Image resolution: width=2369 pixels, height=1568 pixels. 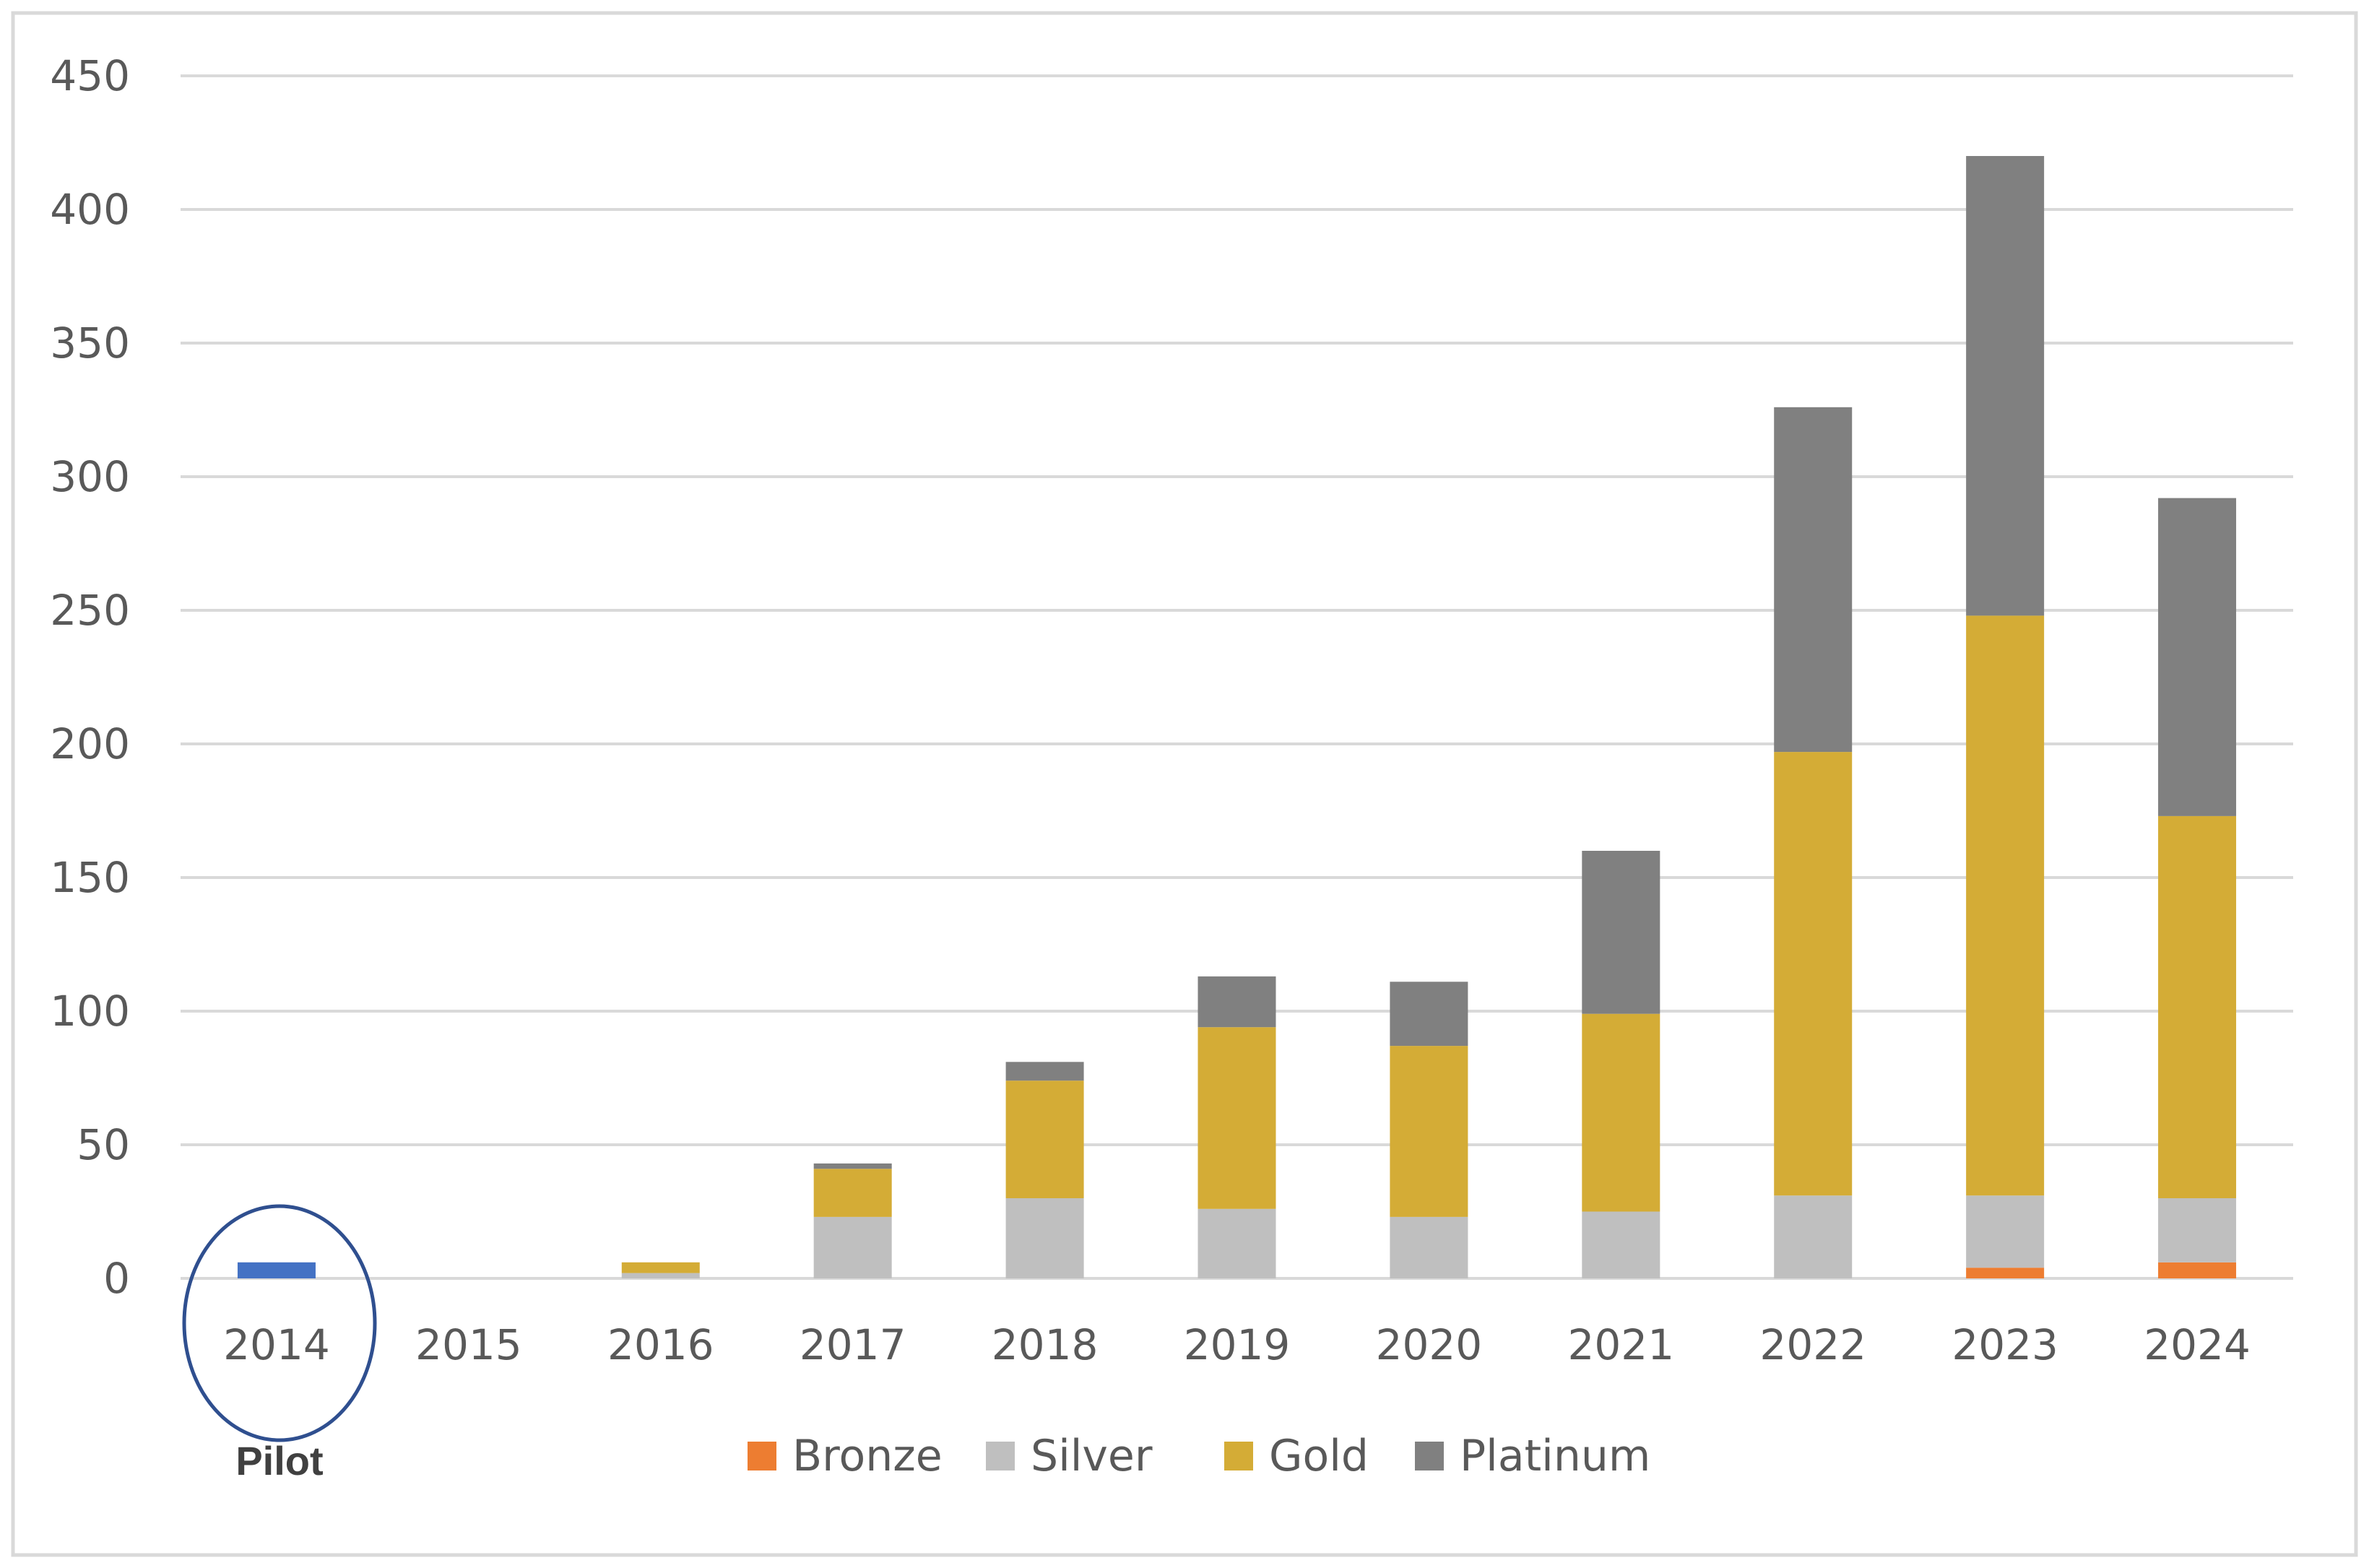 What do you see at coordinates (762, 1456) in the screenshot?
I see `legend-swatch-bronze` at bounding box center [762, 1456].